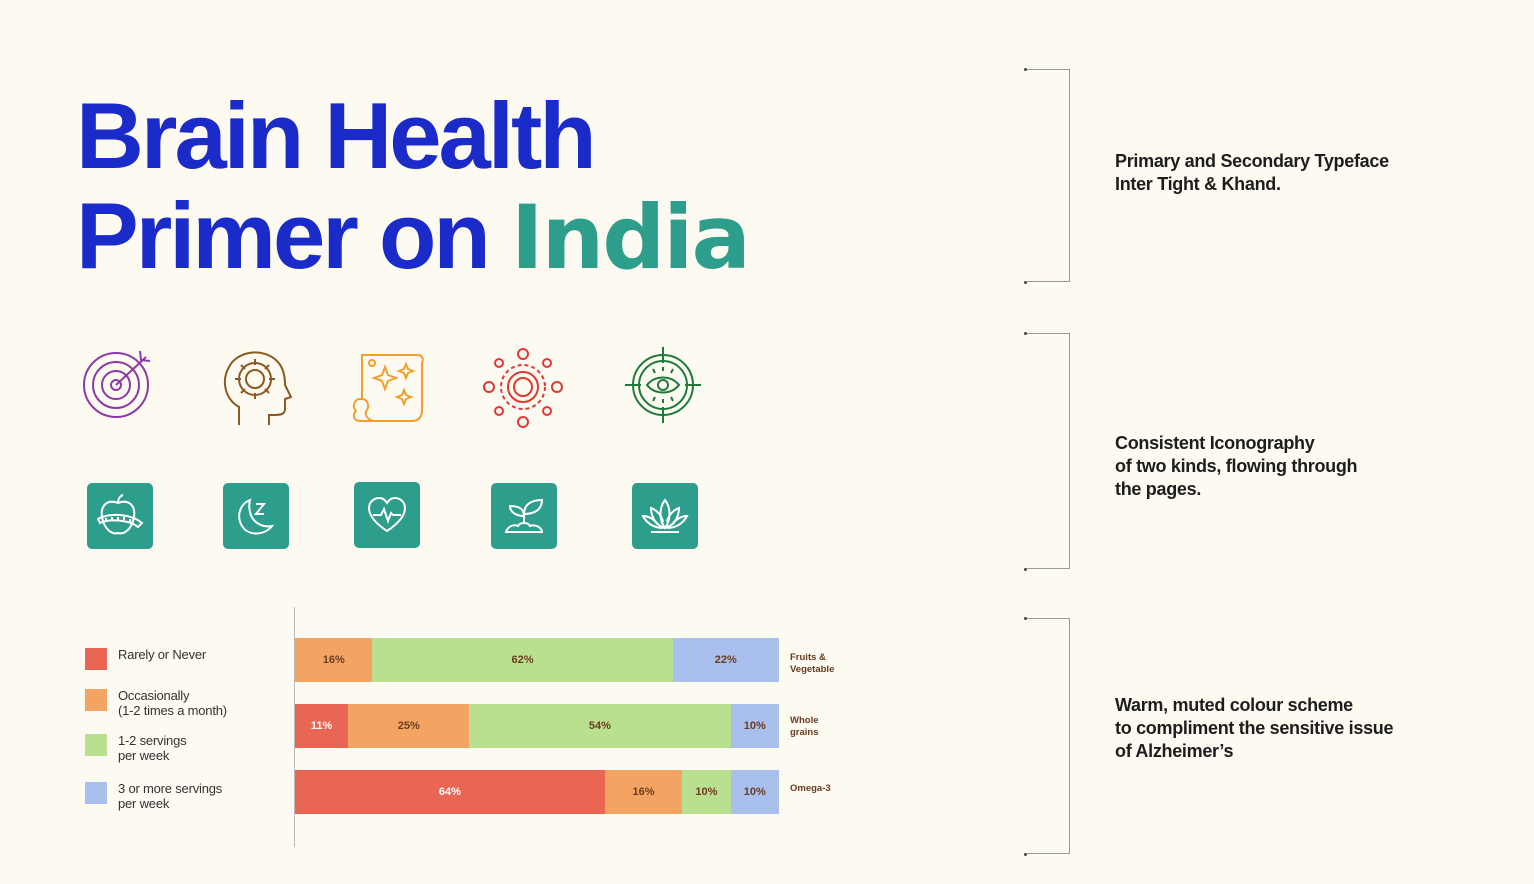 The image size is (1534, 884). What do you see at coordinates (162, 654) in the screenshot?
I see `legend-label: Rarely or Never` at bounding box center [162, 654].